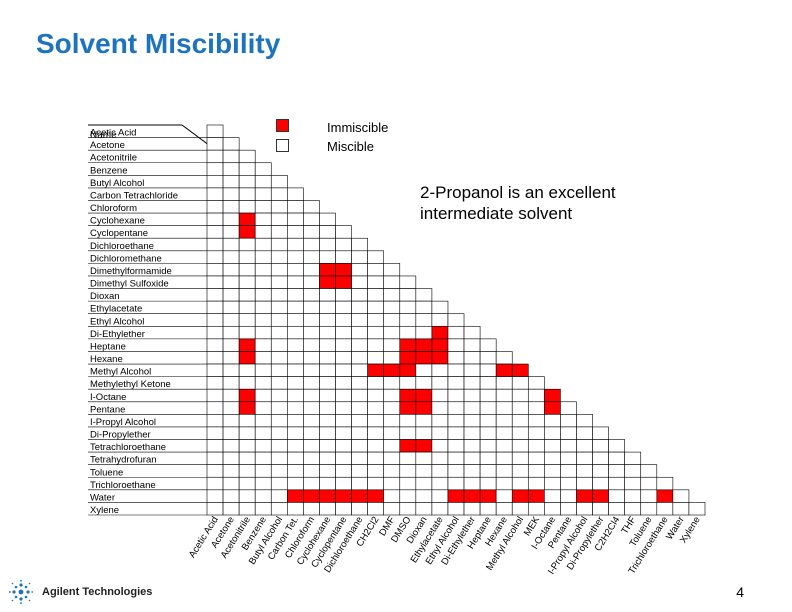  I want to click on row-label: Acetic Acid, so click(113, 133).